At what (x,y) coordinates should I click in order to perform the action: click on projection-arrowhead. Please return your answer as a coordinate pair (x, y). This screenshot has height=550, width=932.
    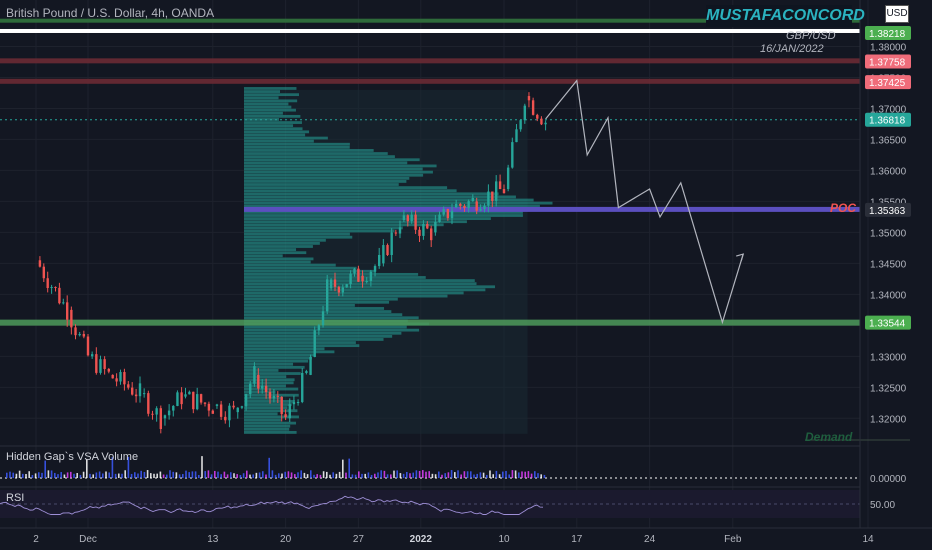
    Looking at the image, I should click on (740, 257).